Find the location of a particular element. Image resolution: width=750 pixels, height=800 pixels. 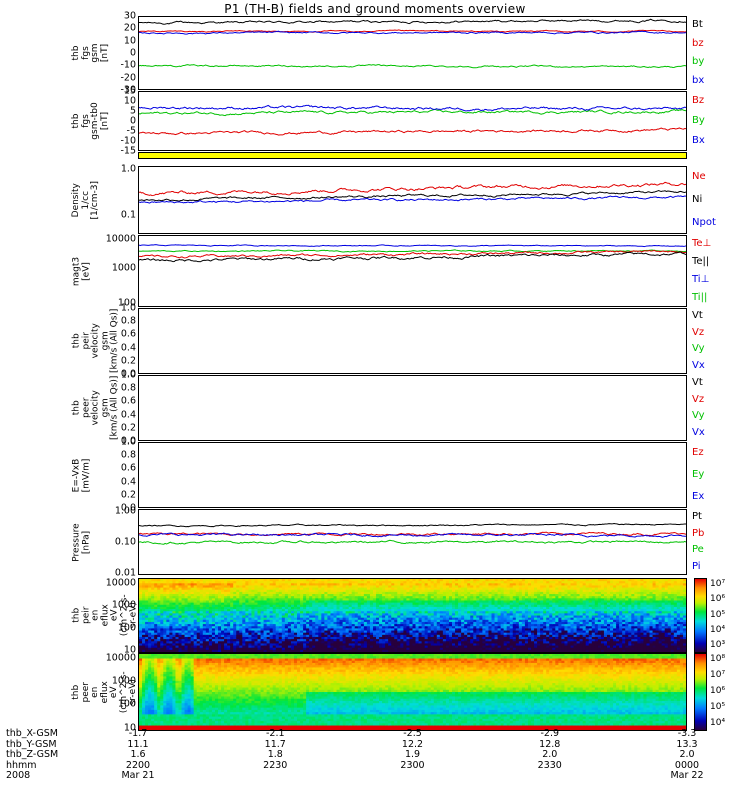

y-axis-title-density: Density 1/cc [1/cm-3] is located at coordinates (86, 200).